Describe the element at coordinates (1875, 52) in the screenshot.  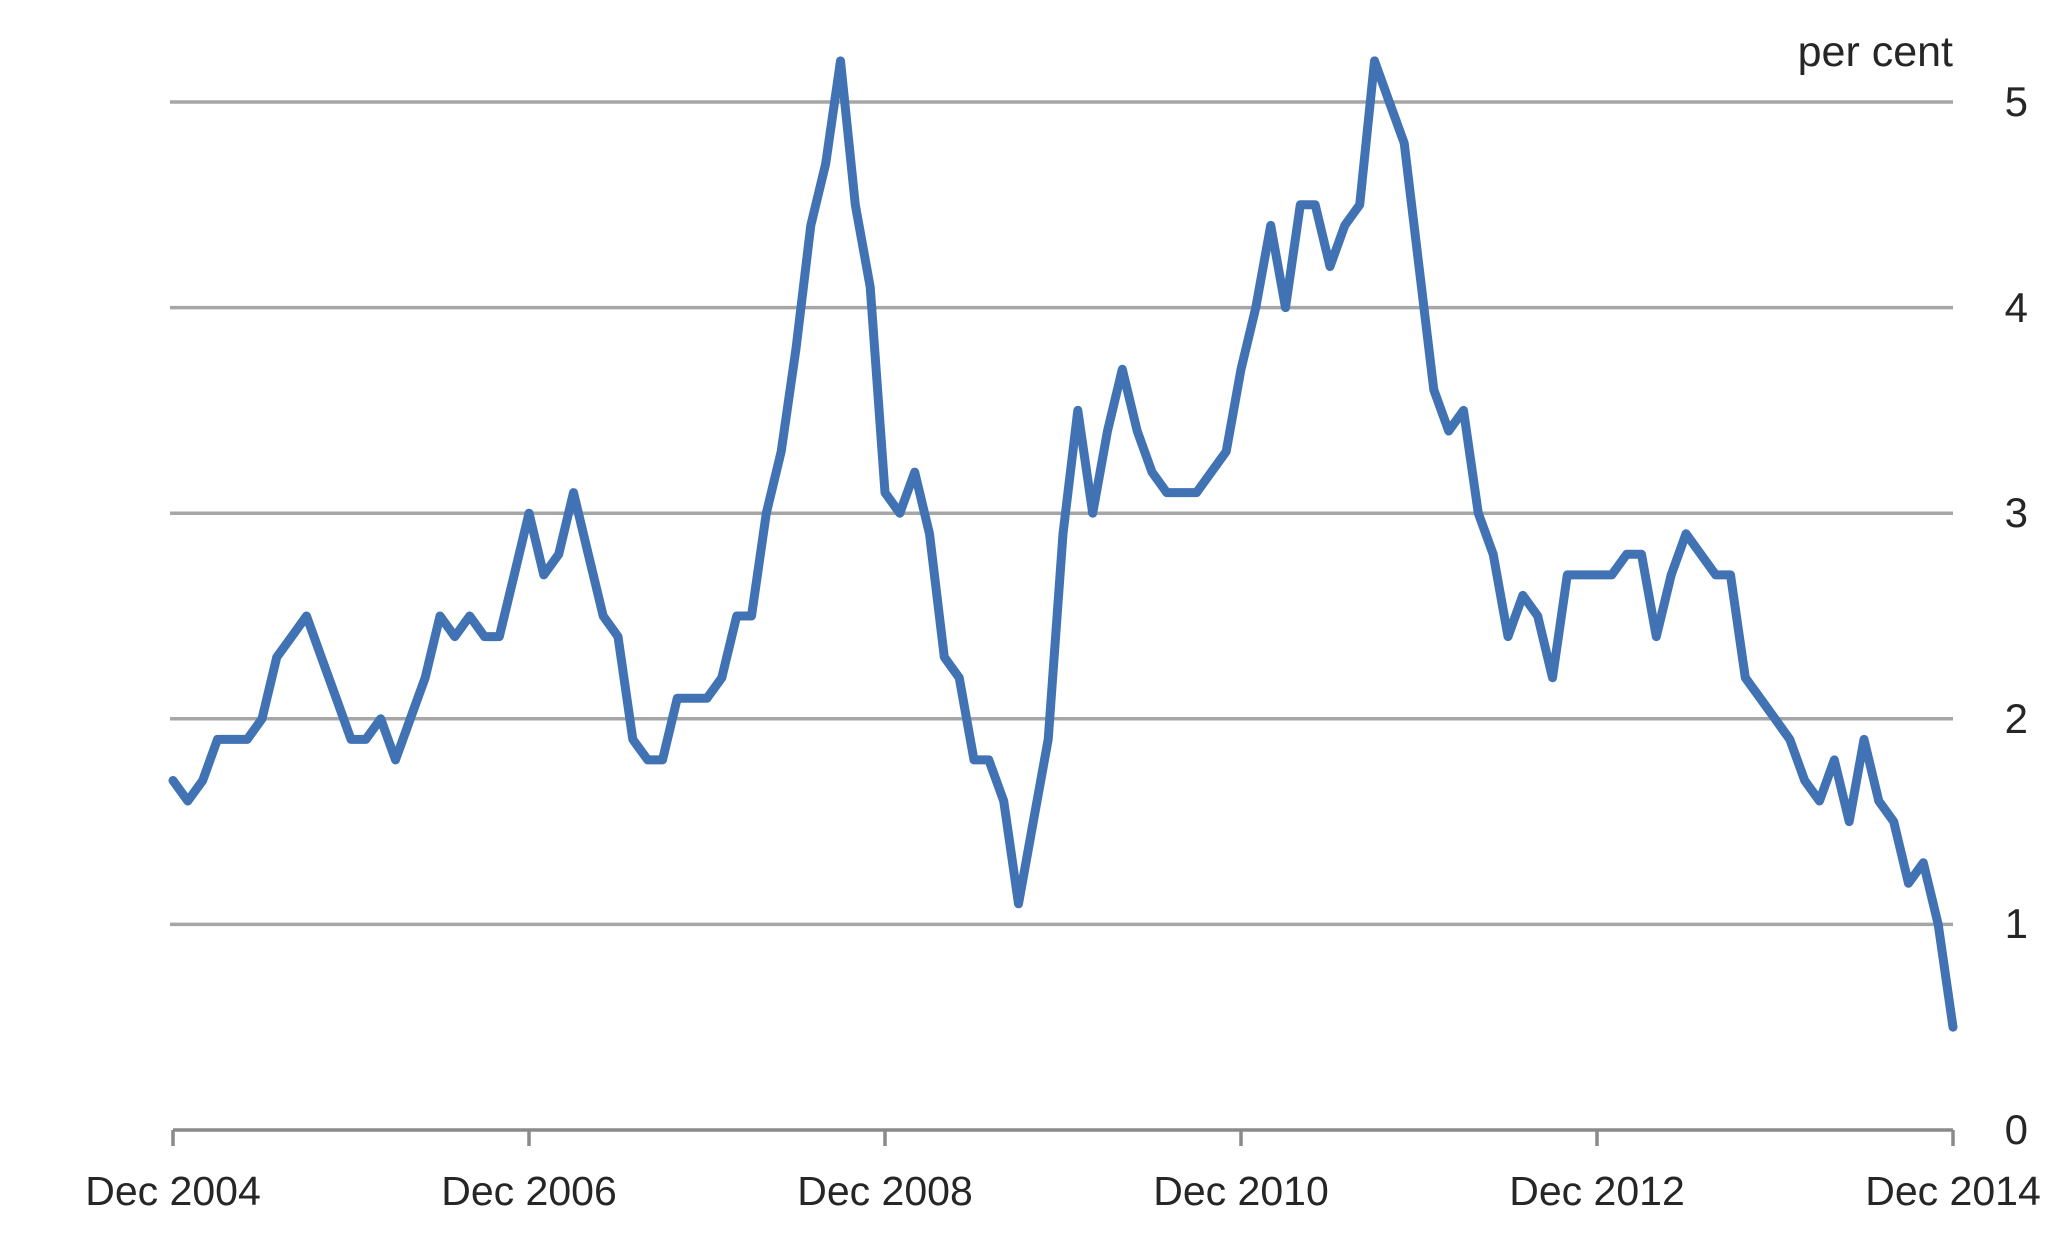
I see `y-axis-unit-label: per cent` at that location.